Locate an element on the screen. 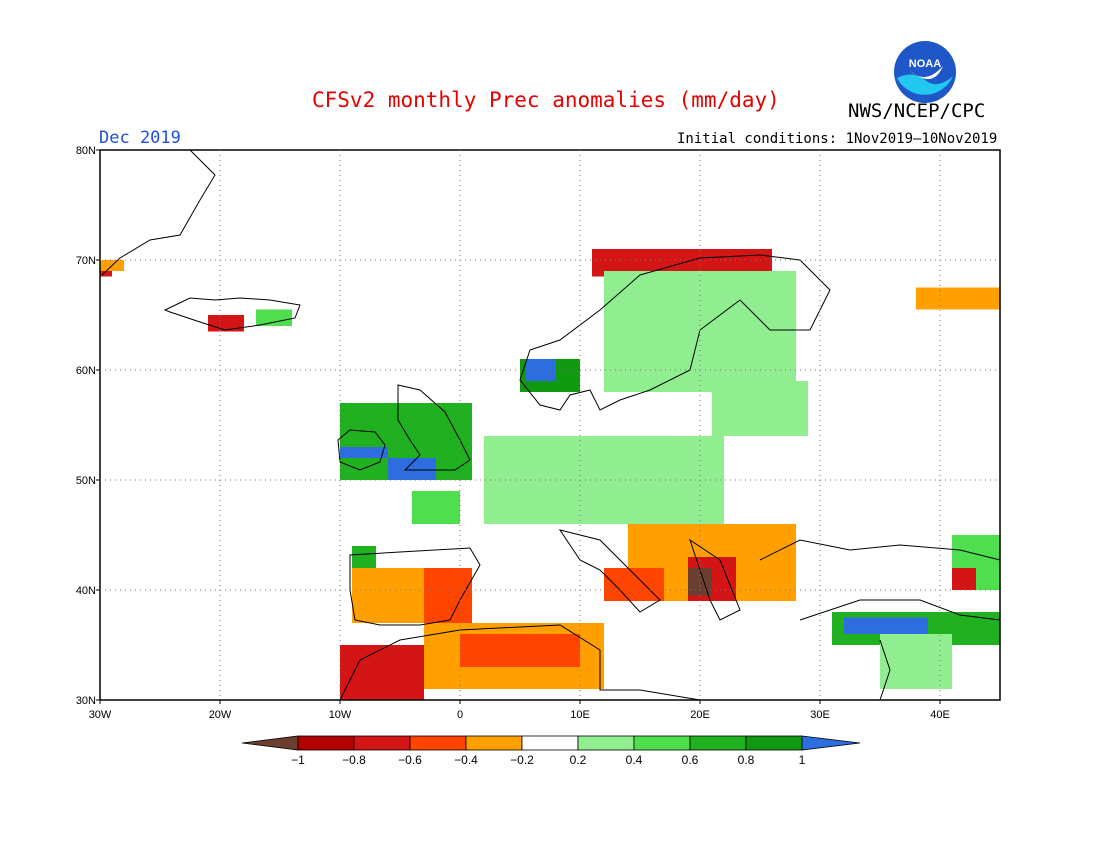  lon-tick-label: 20W is located at coordinates (220, 715).